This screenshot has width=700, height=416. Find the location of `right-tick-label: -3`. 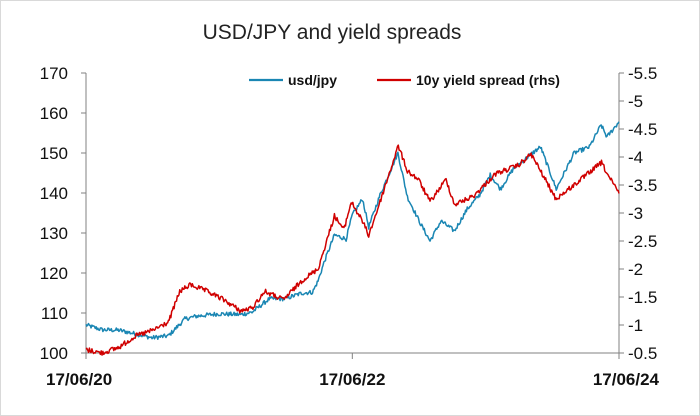

right-tick-label: -3 is located at coordinates (635, 213).